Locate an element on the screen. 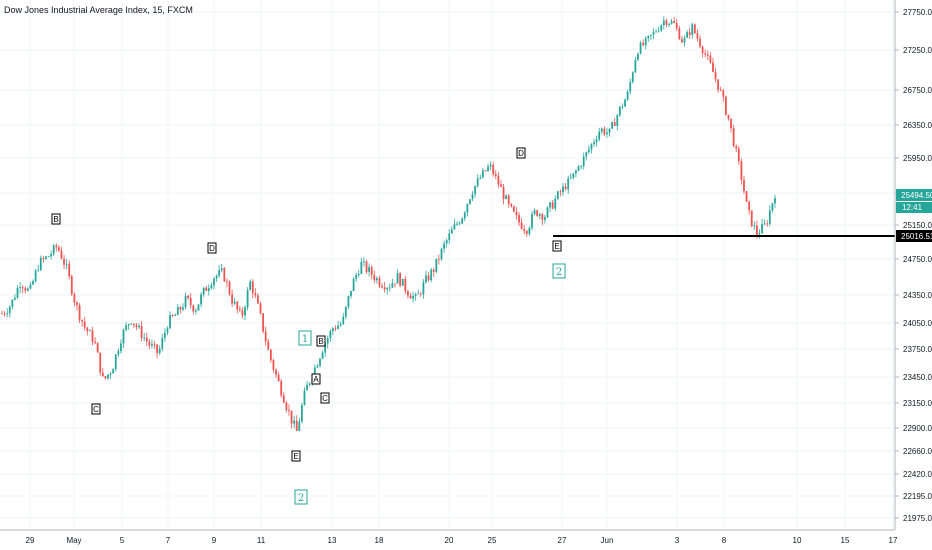 The image size is (932, 550). support-price-tag is located at coordinates (914, 236).